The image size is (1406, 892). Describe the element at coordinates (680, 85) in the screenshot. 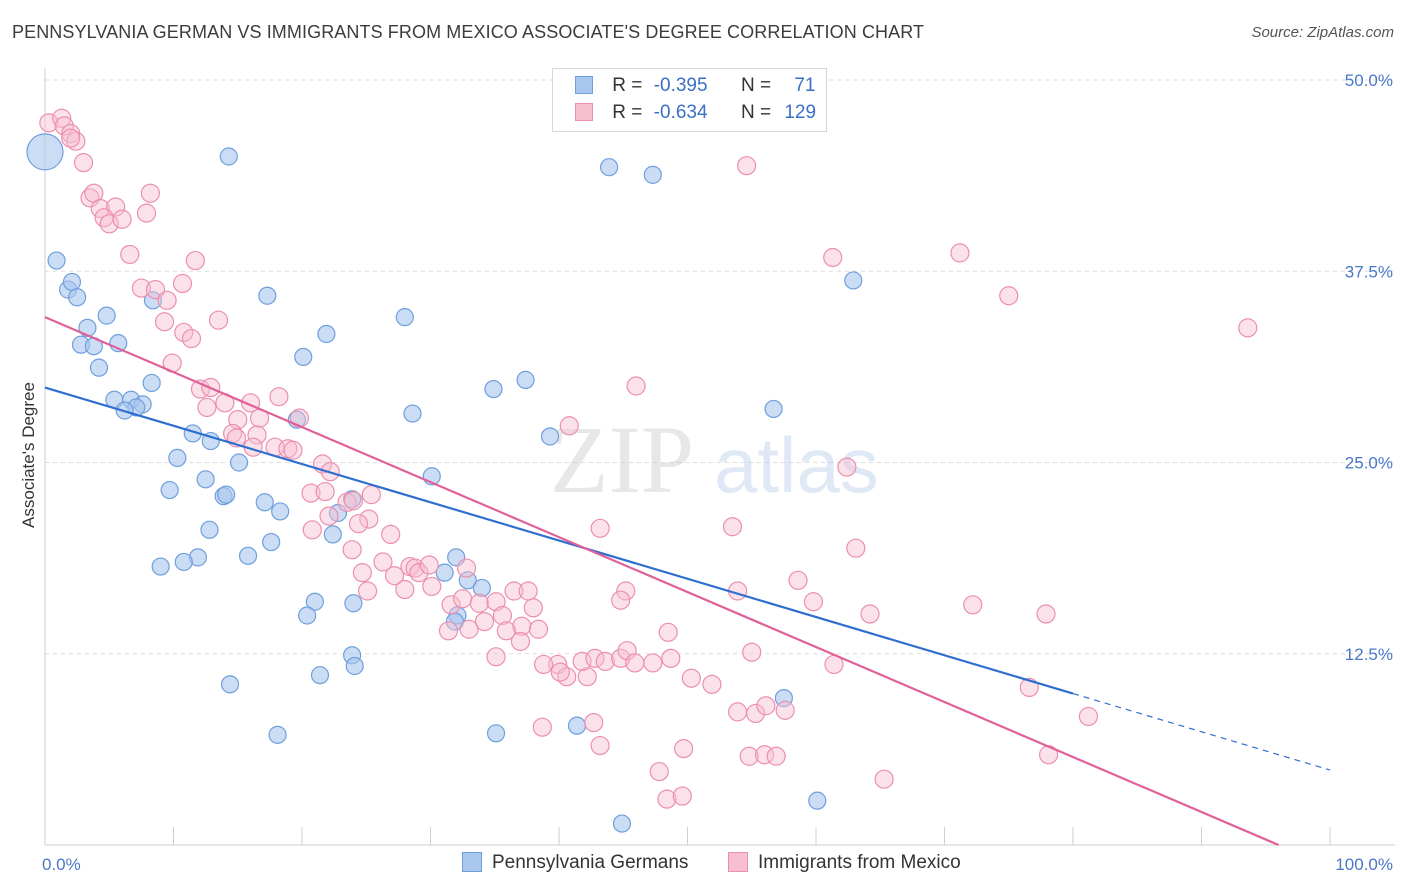

I see `legend-r-value: -0.395` at that location.